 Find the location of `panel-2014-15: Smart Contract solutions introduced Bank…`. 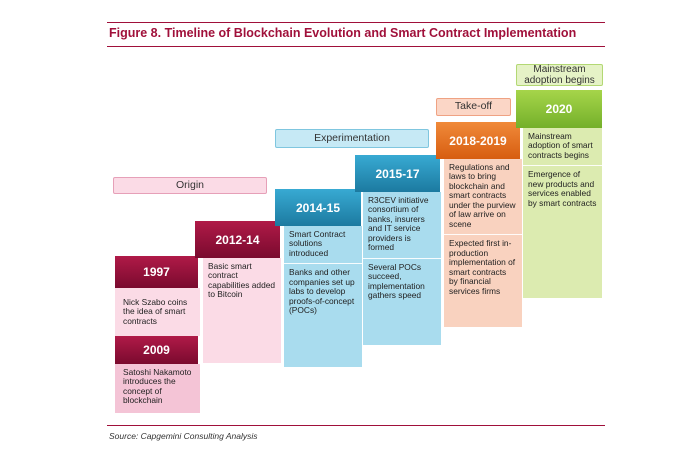

panel-2014-15: Smart Contract solutions introduced Bank… is located at coordinates (323, 296).